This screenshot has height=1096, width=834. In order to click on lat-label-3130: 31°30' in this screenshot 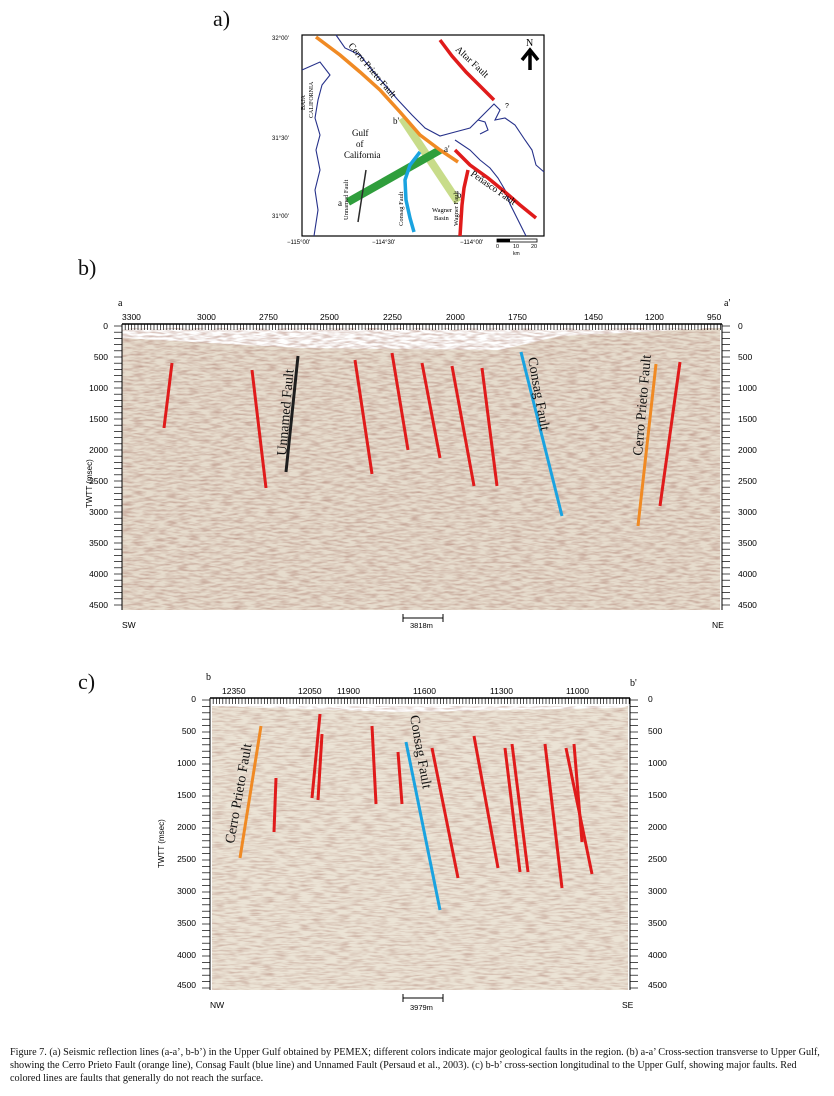, I will do `click(280, 139)`.